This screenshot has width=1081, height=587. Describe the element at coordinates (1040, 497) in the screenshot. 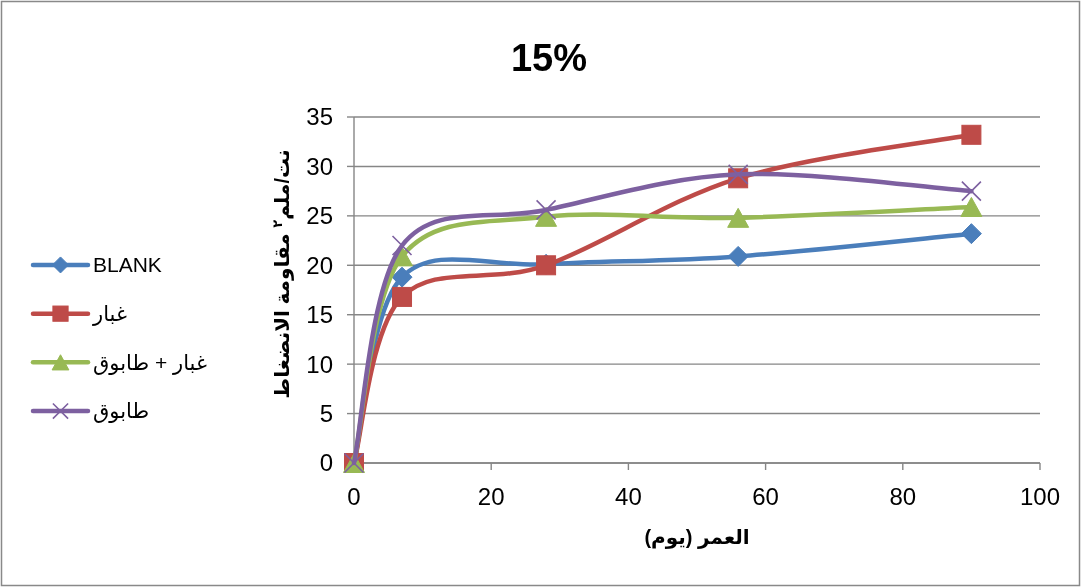

I see `x-tick-label: 100` at that location.